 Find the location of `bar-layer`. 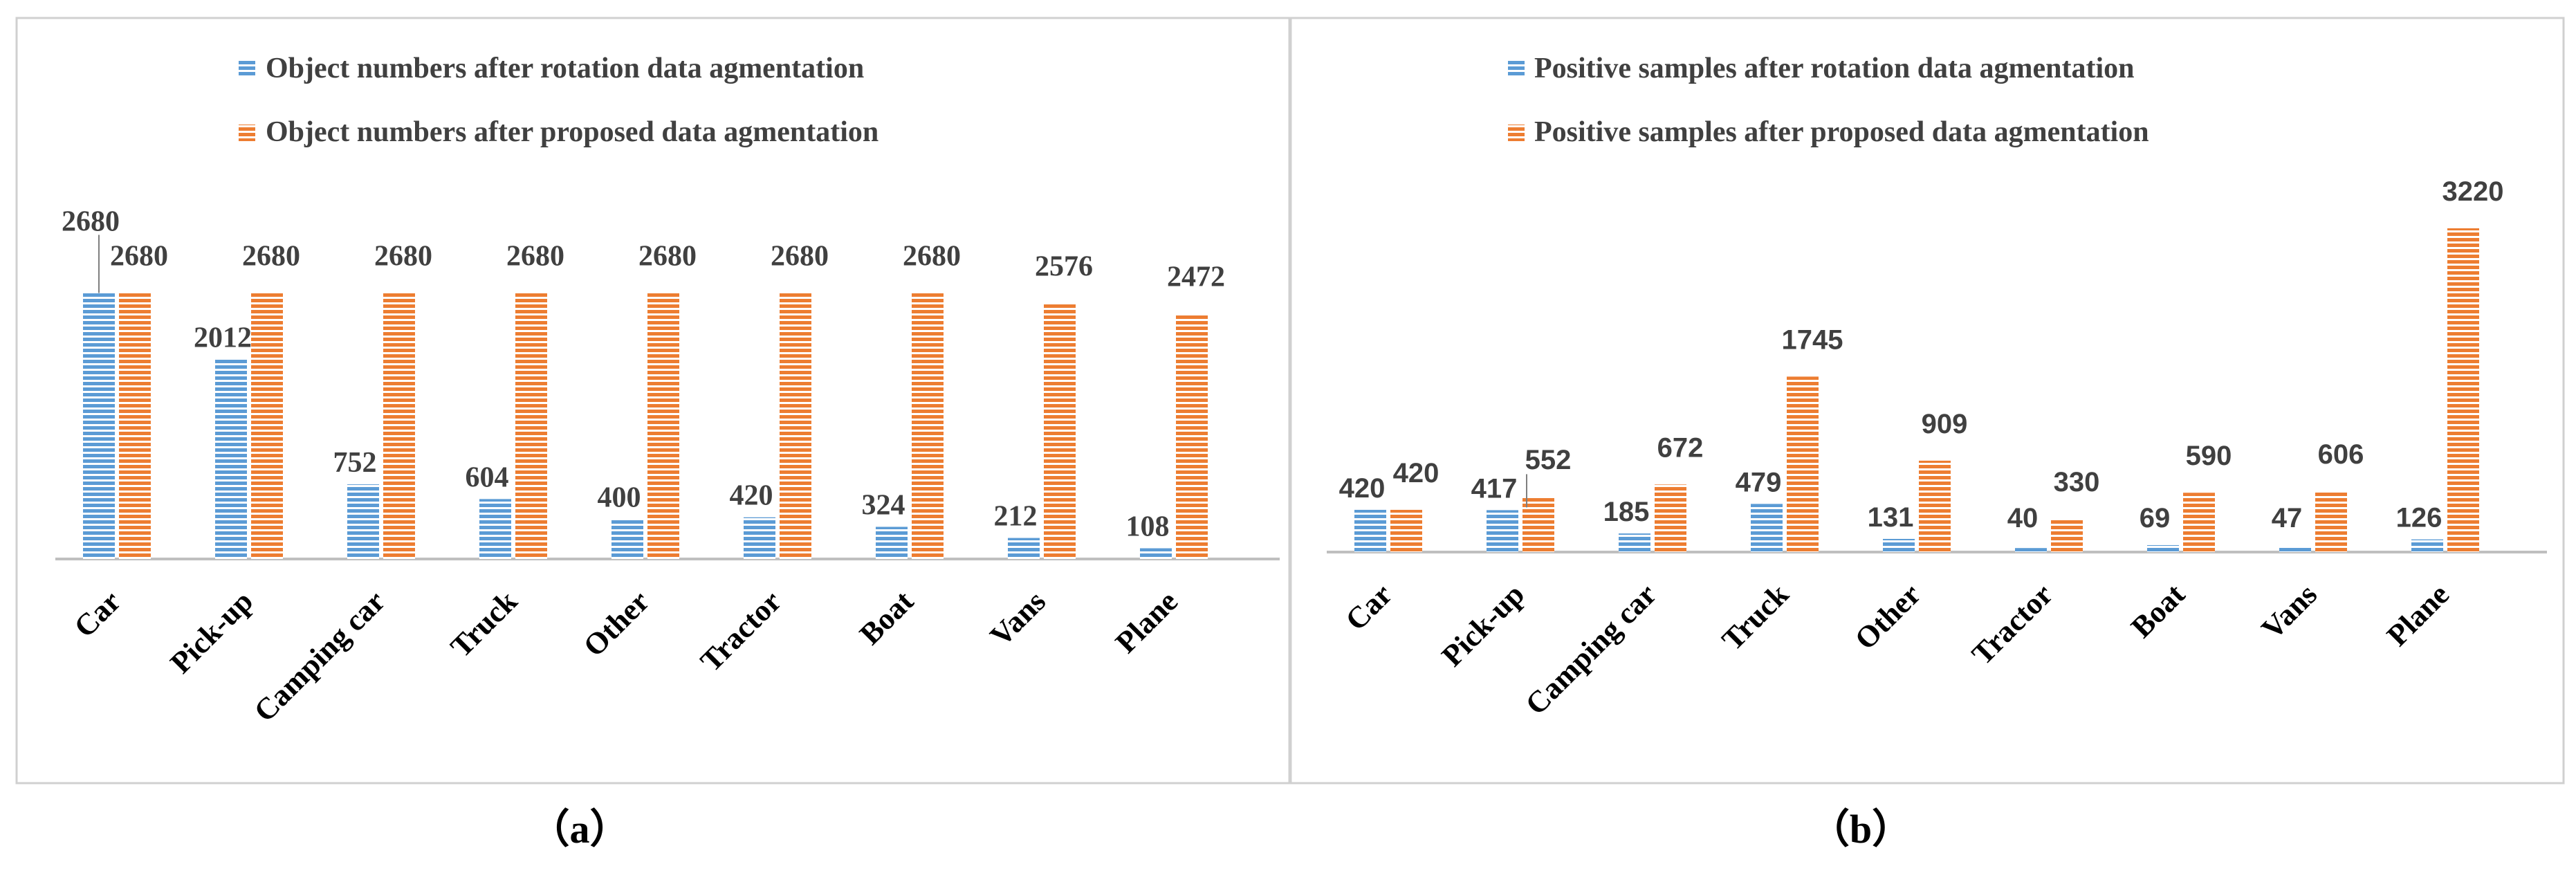

bar-layer is located at coordinates (645, 426).